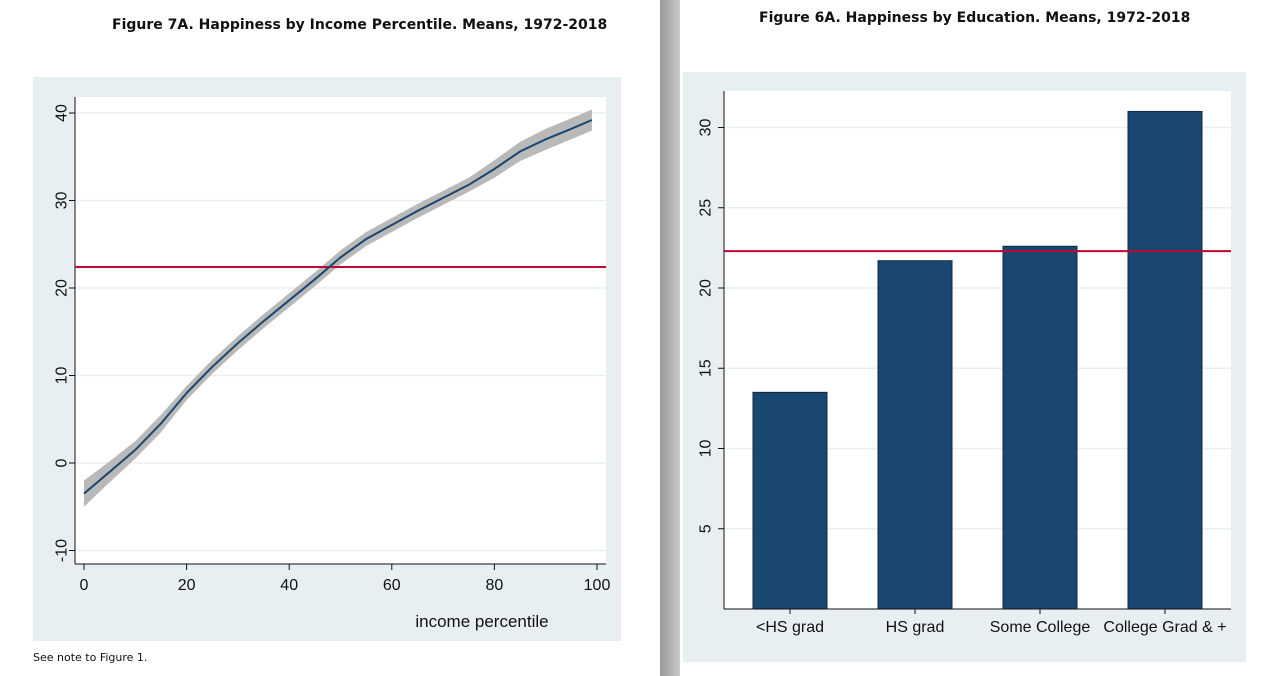 The image size is (1266, 676). Describe the element at coordinates (495, 585) in the screenshot. I see `x-tick-label: 80` at that location.